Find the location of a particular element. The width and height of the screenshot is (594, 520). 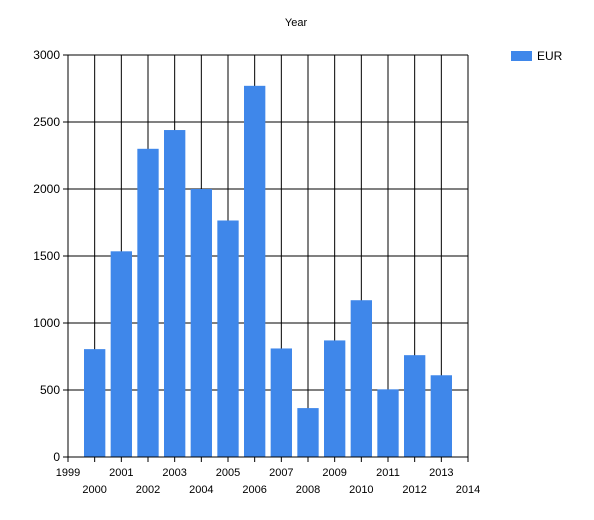

x-tick-label: 1999 is located at coordinates (68, 473).